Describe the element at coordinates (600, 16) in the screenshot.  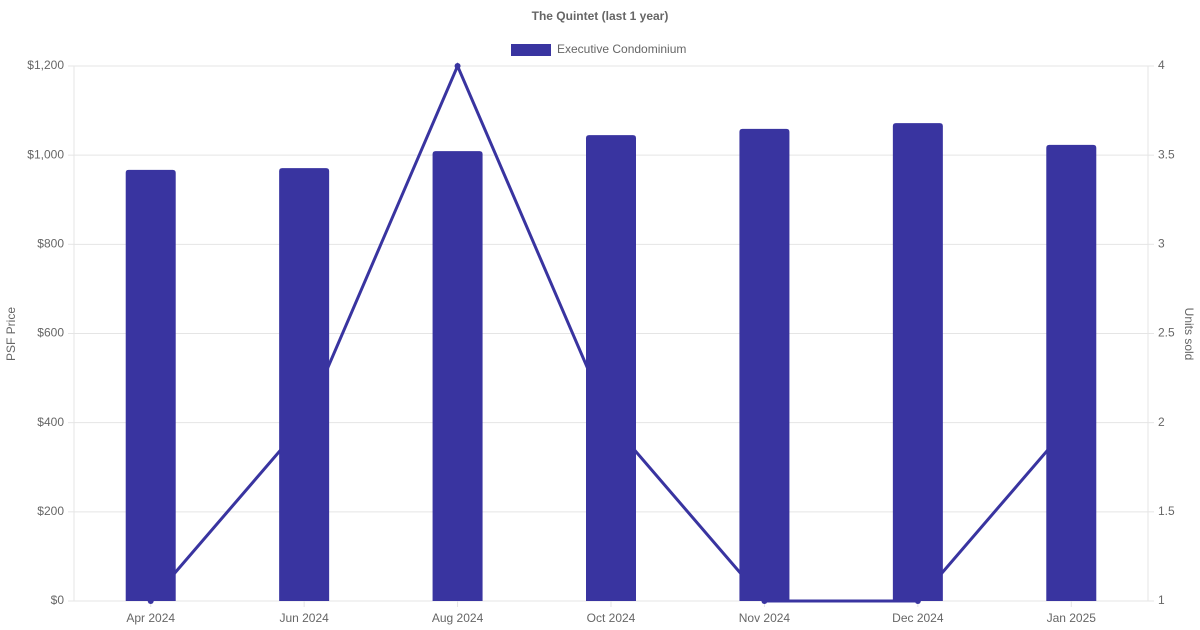
I see `chart-title: The Quintet (last 1 year)` at that location.